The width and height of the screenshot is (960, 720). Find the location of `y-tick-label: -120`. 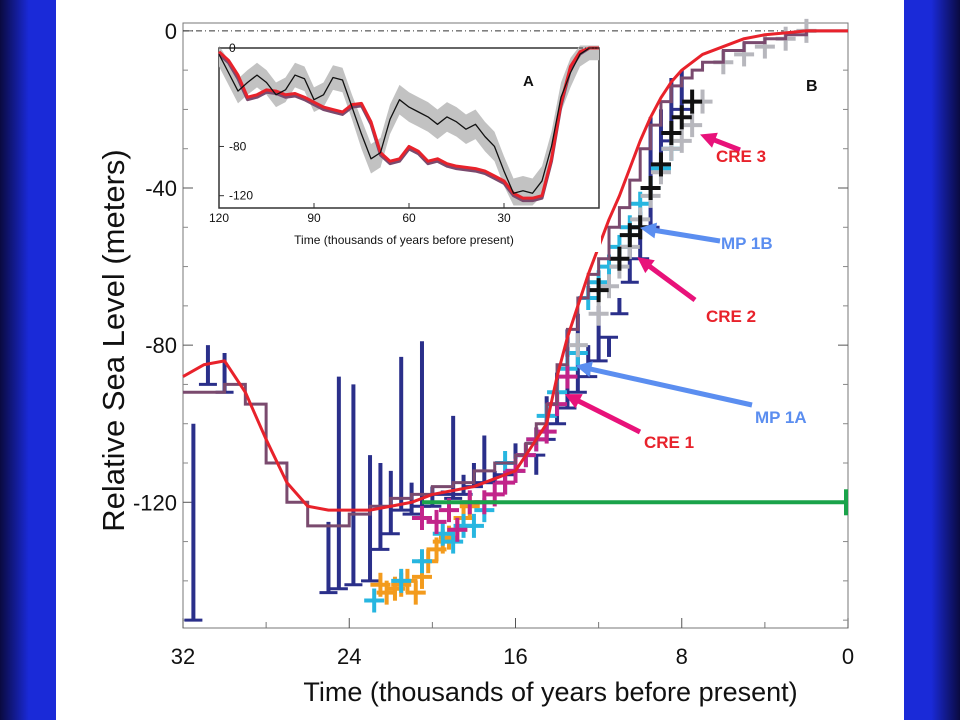

y-tick-label: -120 is located at coordinates (155, 502).